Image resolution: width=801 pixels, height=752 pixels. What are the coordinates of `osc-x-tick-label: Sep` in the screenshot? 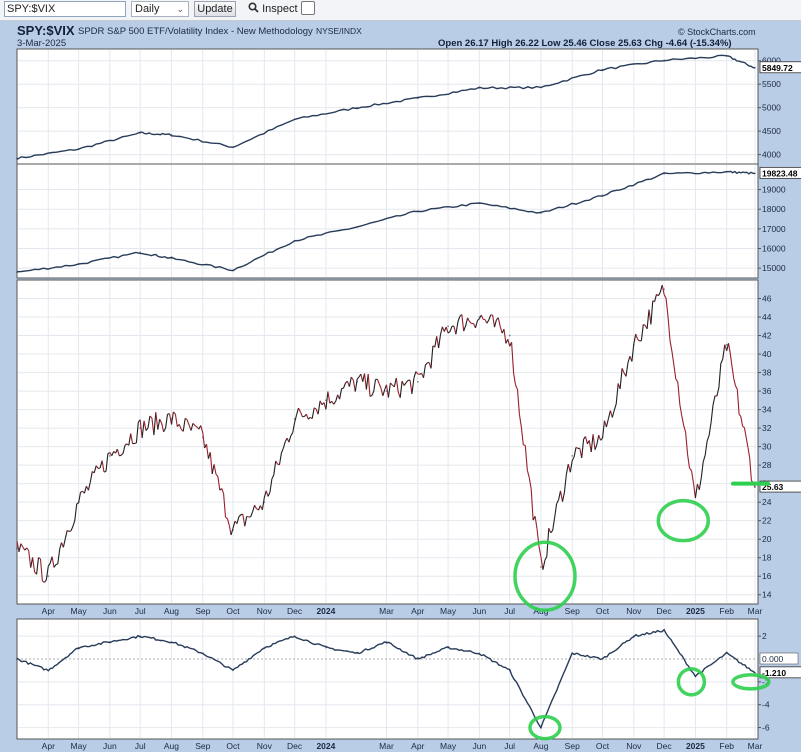 It's located at (202, 746).